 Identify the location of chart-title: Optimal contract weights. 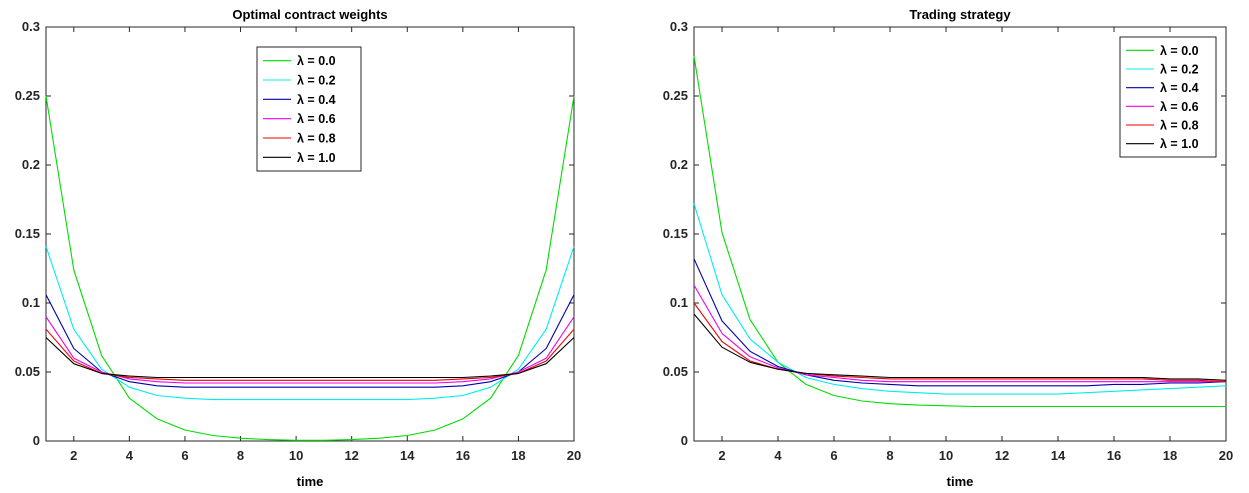
(309, 14).